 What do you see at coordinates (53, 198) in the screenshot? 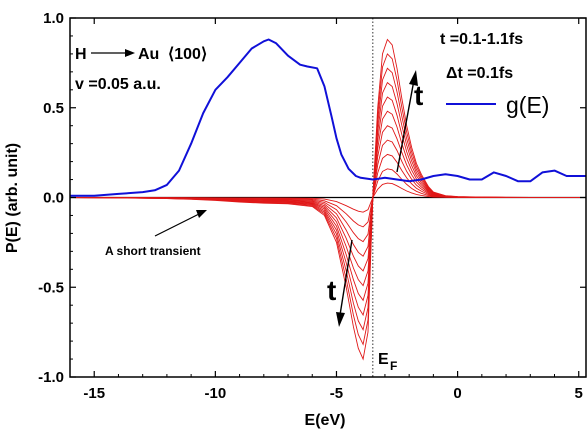
I see `y-tick-label: 0.0` at bounding box center [53, 198].